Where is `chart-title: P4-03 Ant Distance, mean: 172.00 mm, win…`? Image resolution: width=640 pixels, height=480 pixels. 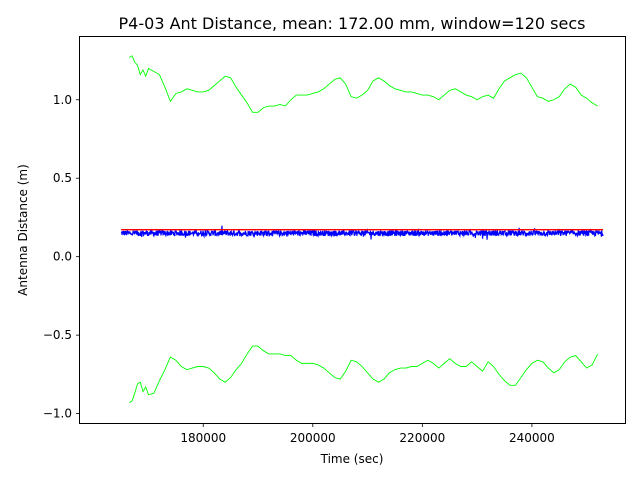 chart-title: P4-03 Ant Distance, mean: 172.00 mm, win… is located at coordinates (352, 23).